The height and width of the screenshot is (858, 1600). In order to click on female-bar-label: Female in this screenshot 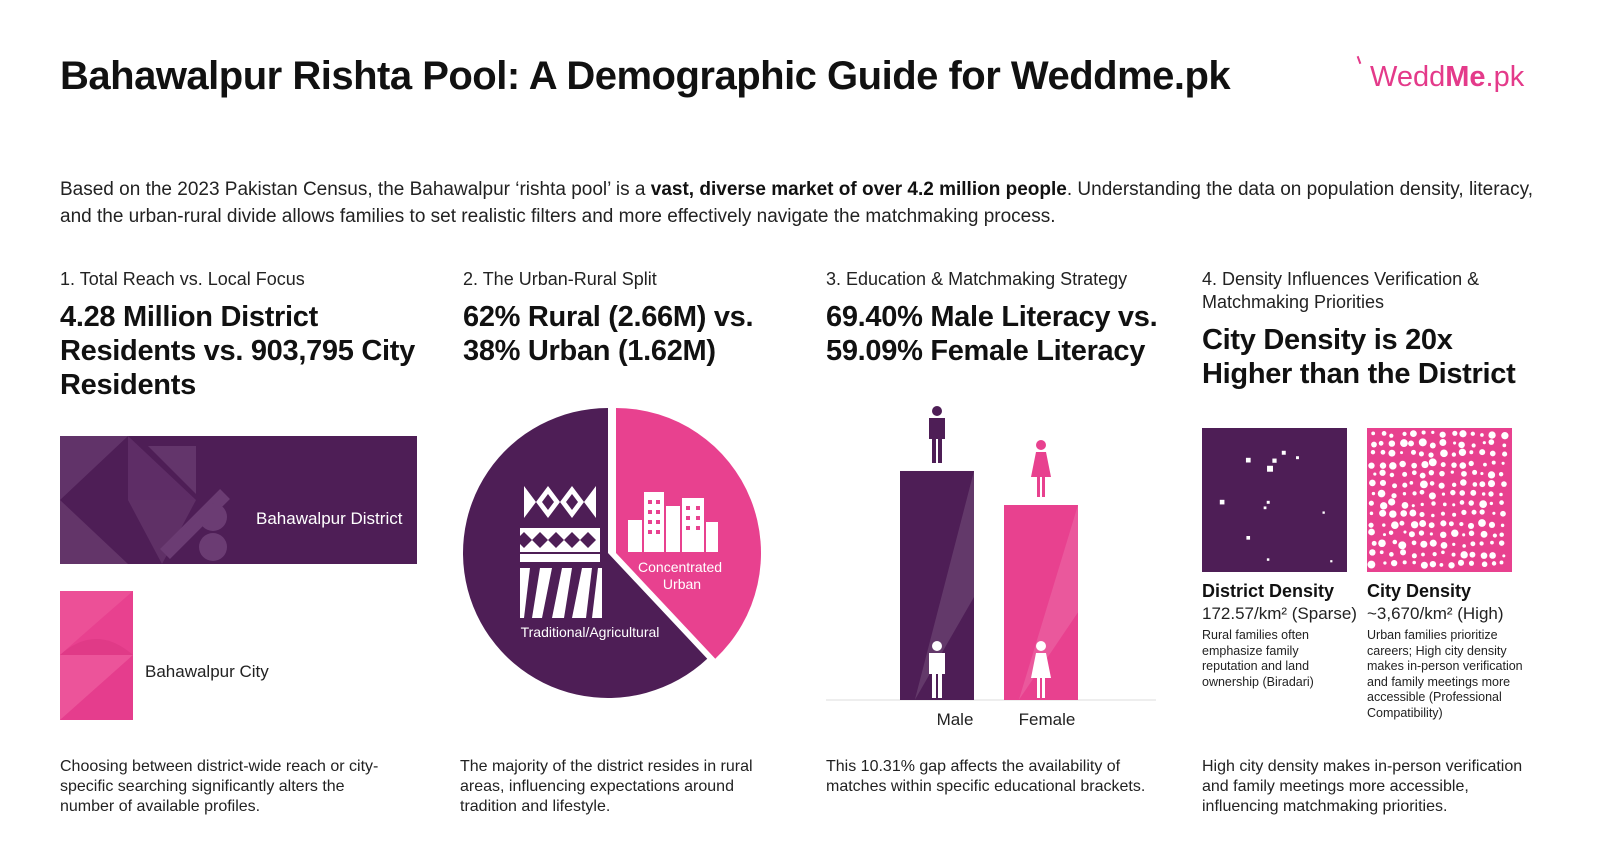, I will do `click(1047, 719)`.